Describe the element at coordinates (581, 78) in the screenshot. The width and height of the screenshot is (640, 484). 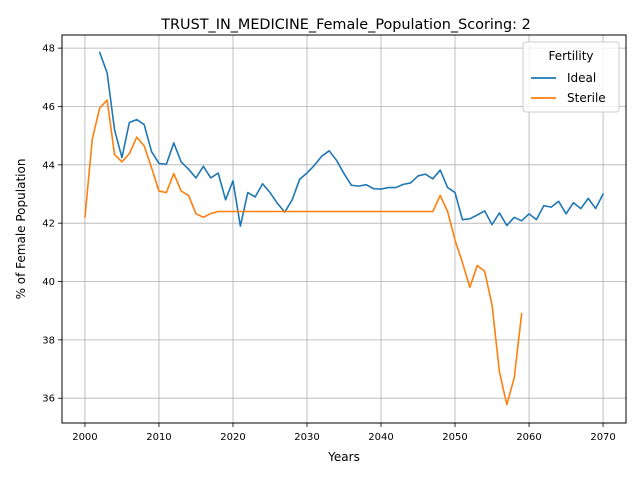
I see `legend-label-ideal: Ideal` at that location.